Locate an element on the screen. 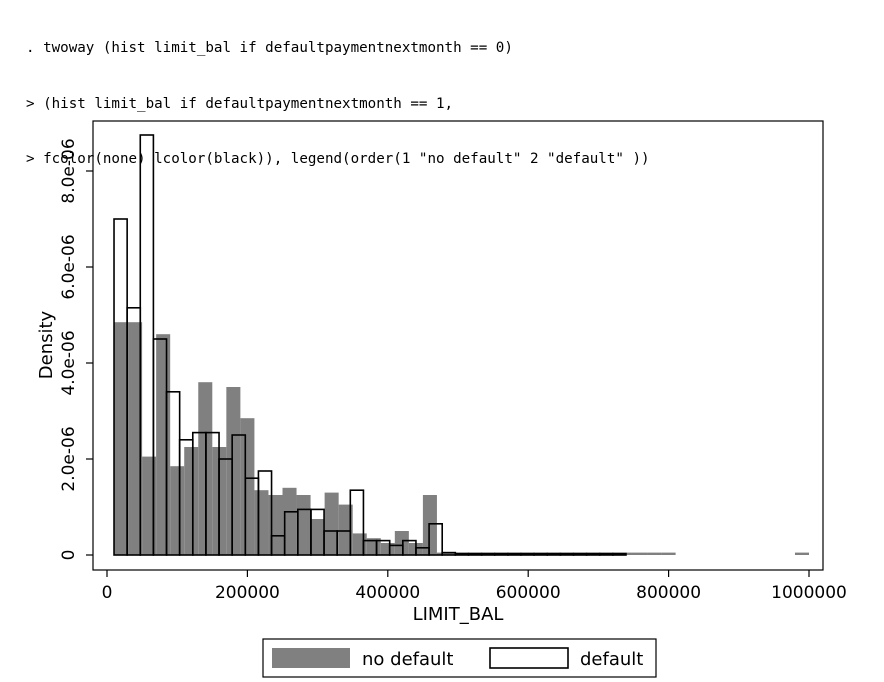 This screenshot has height=682, width=884. y-axis: 0 2.0e-06 4.0e-06 6.0e-06 8.0e-06 is located at coordinates (76, 349).